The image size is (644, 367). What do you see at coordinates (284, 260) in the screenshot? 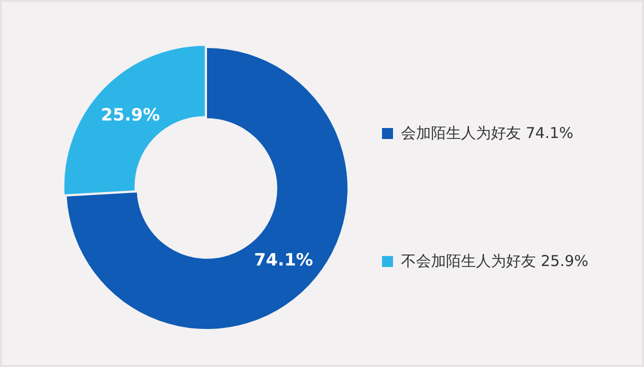
I see `data-label: 74.1%` at bounding box center [284, 260].